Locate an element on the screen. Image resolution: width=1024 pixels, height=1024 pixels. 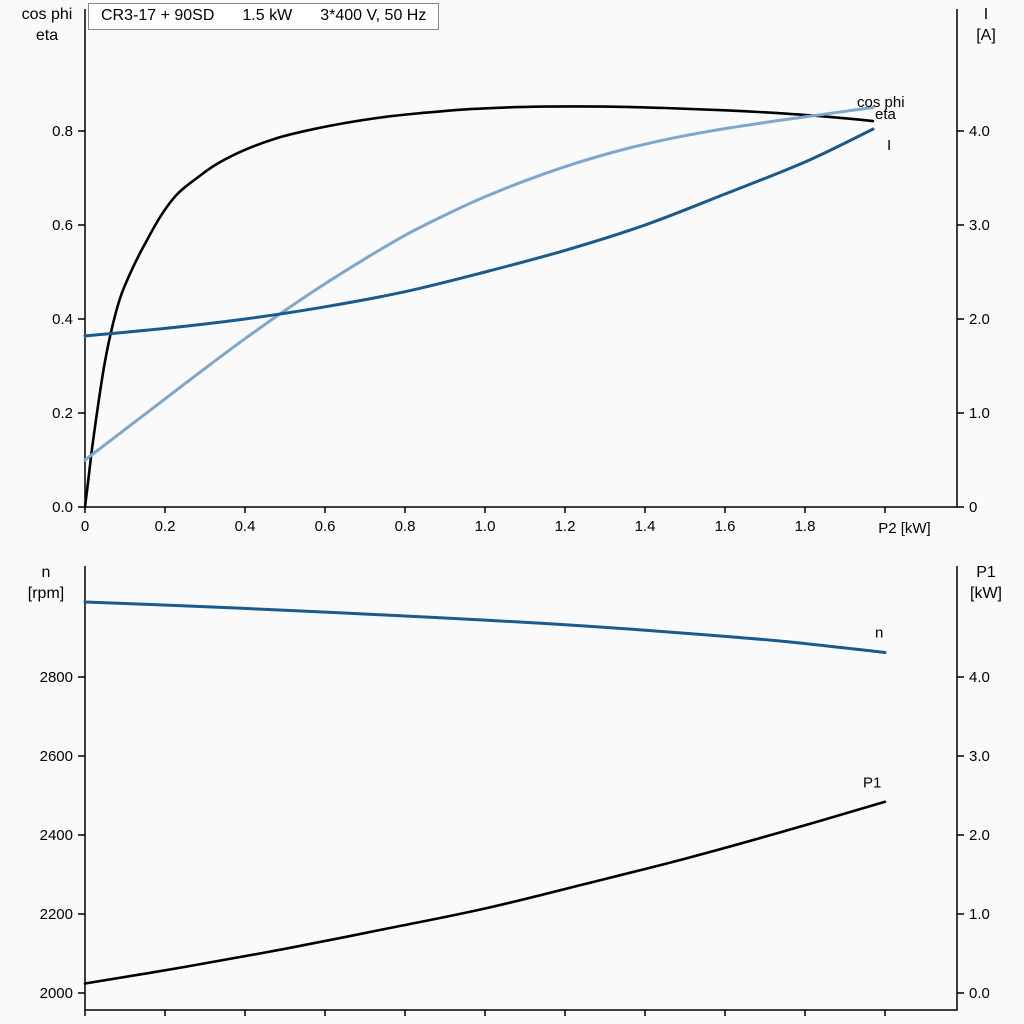
curve-p1 is located at coordinates (485, 892).